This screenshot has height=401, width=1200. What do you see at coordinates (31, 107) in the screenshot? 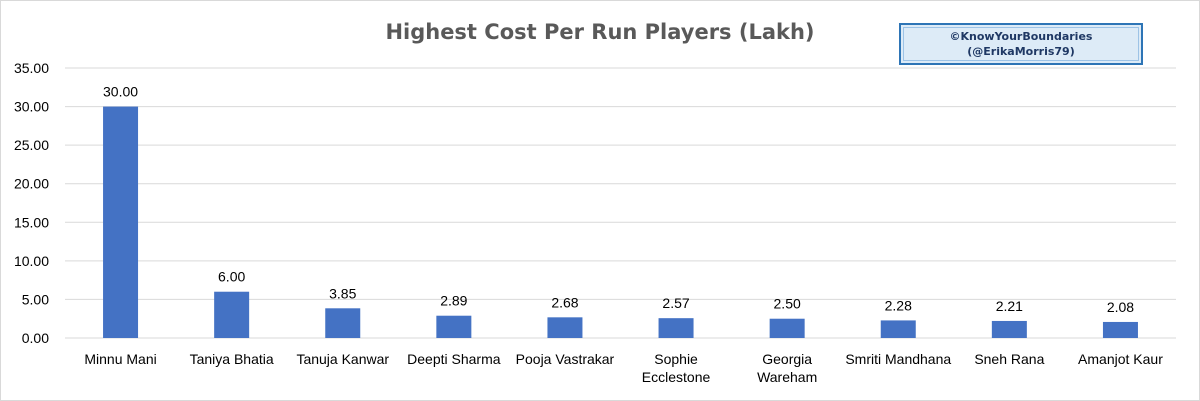
I see `y-tick-label: 30.00` at bounding box center [31, 107].